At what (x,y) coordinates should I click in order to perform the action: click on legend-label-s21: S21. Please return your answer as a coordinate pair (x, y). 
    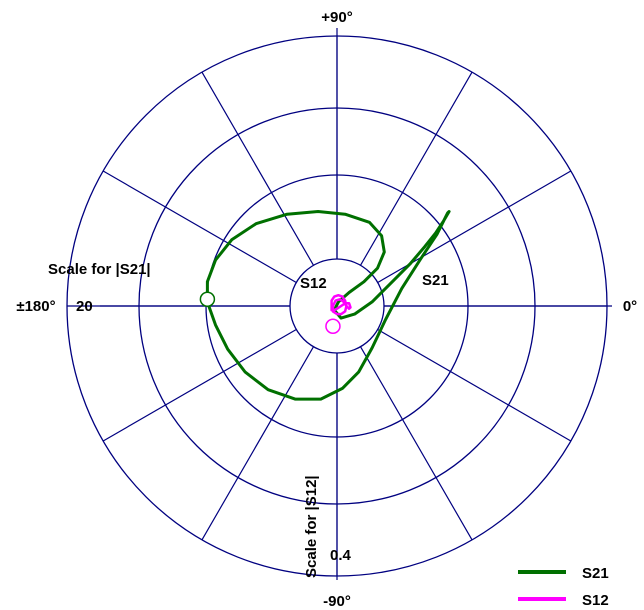
    Looking at the image, I should click on (595, 573).